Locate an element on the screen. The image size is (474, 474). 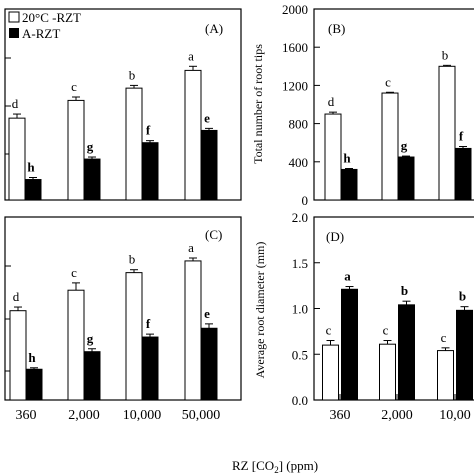
y-tick-label: 1200 is located at coordinates (295, 85).